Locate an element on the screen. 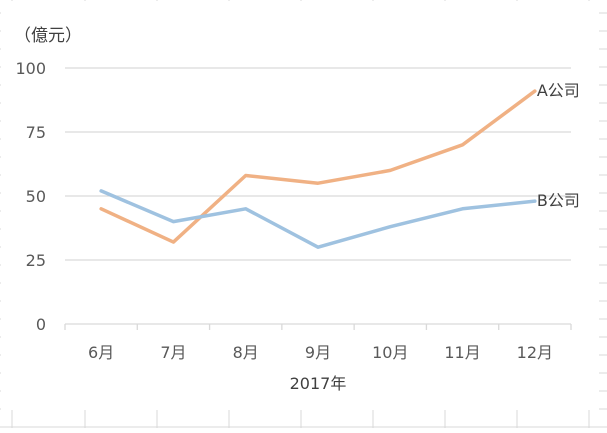 Image resolution: width=607 pixels, height=433 pixels. x-tick-label: 11月 is located at coordinates (462, 352).